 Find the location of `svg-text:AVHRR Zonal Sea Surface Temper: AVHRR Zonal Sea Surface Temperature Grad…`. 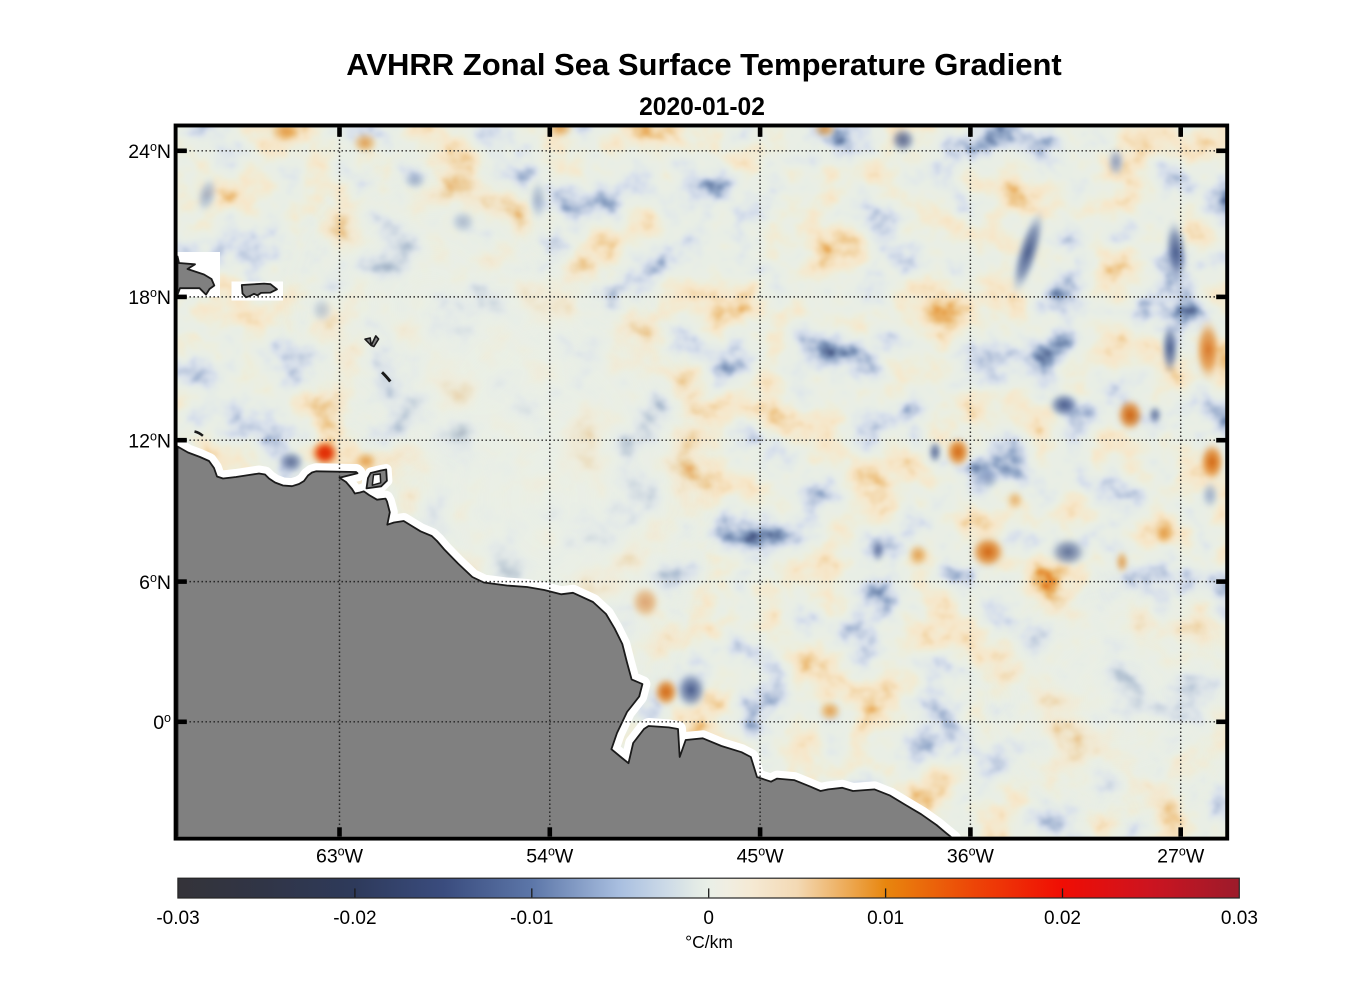

svg-text:AVHRR Zonal Sea Surface Temper: AVHRR Zonal Sea Surface Temperature Grad… is located at coordinates (703, 64).